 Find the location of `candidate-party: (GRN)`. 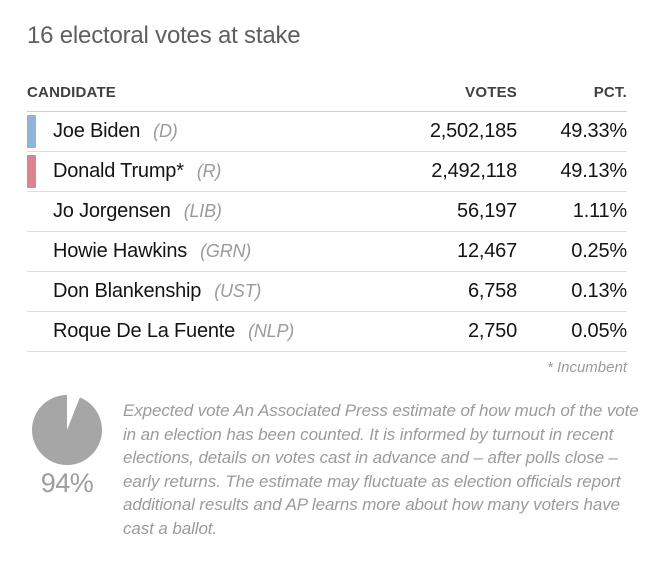

candidate-party: (GRN) is located at coordinates (226, 251).